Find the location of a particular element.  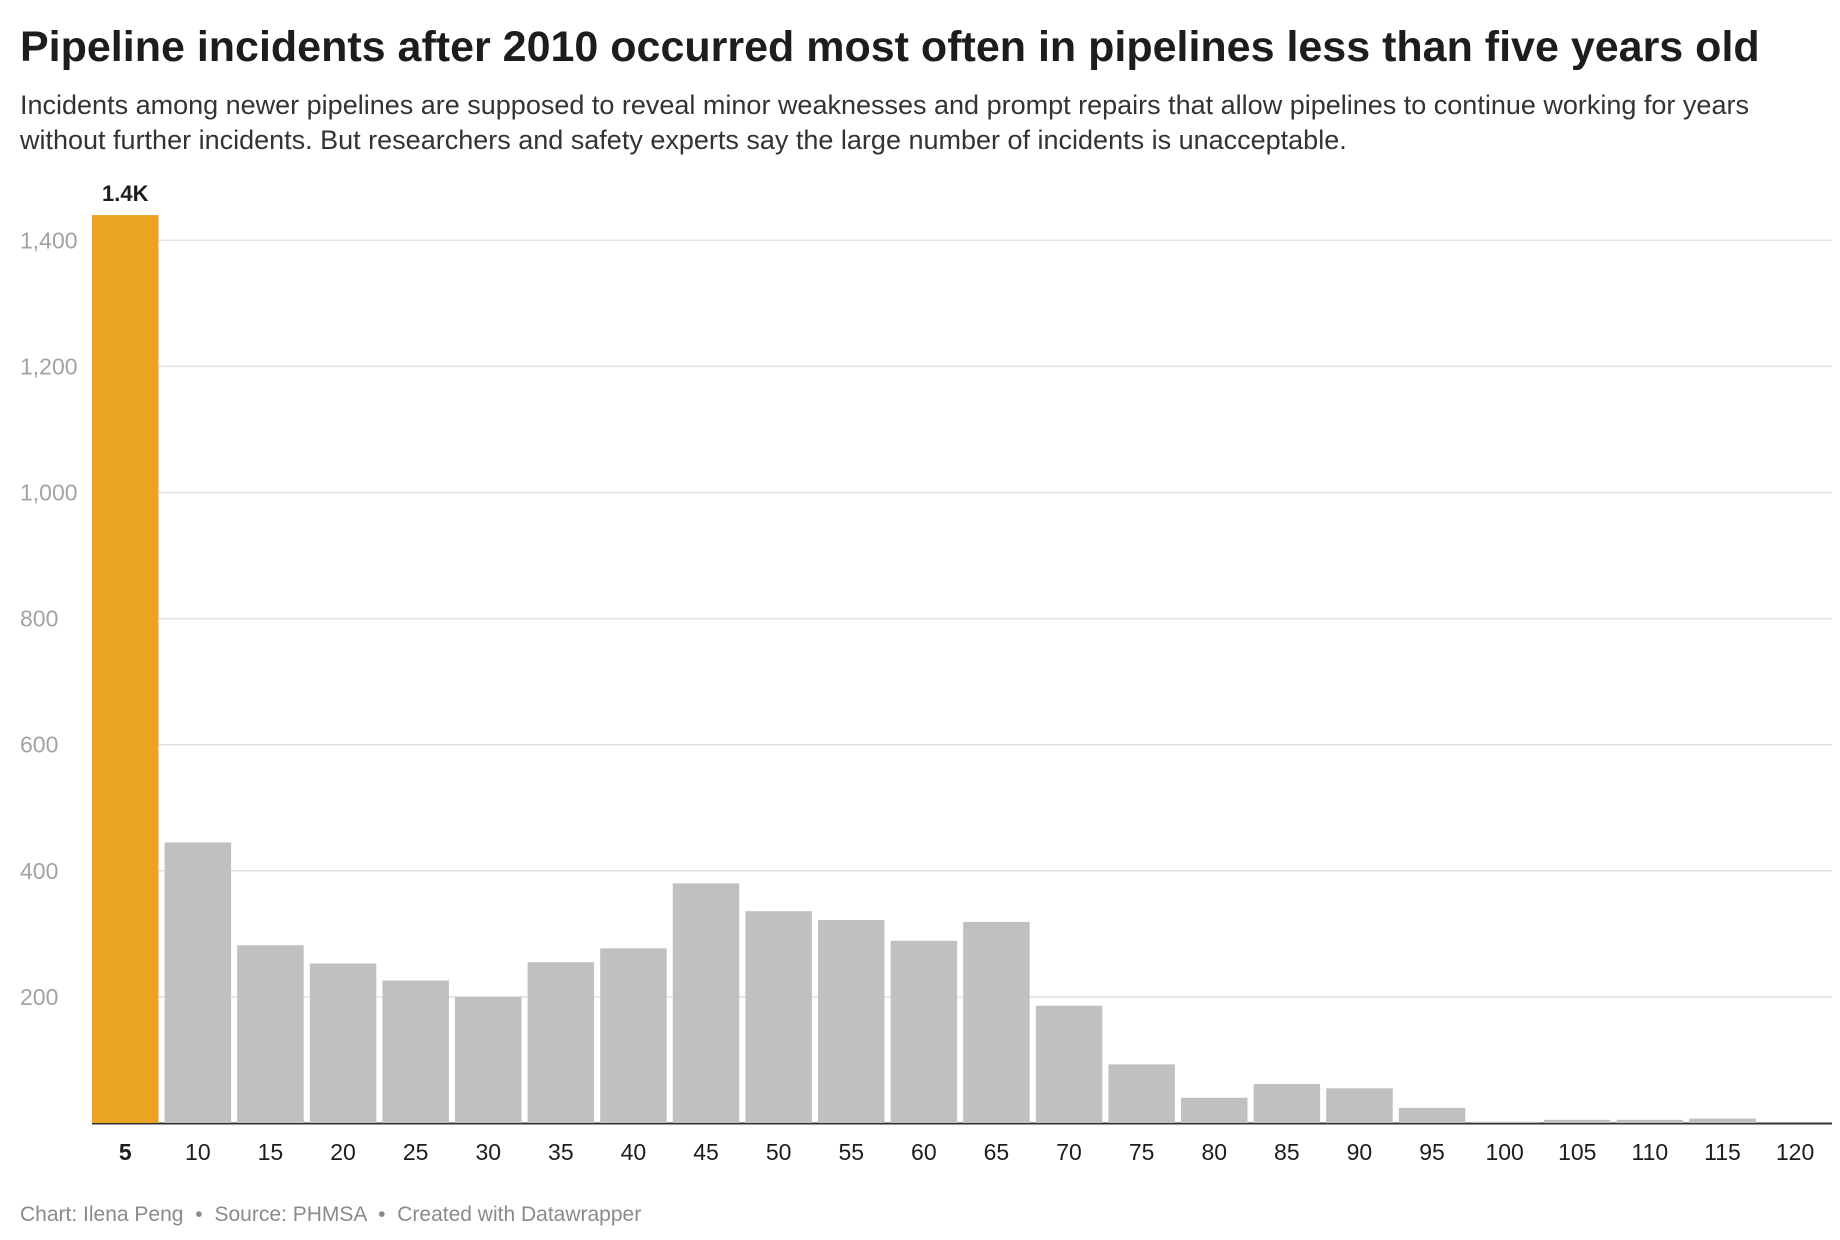

x-tick-label: 65 is located at coordinates (997, 1152).